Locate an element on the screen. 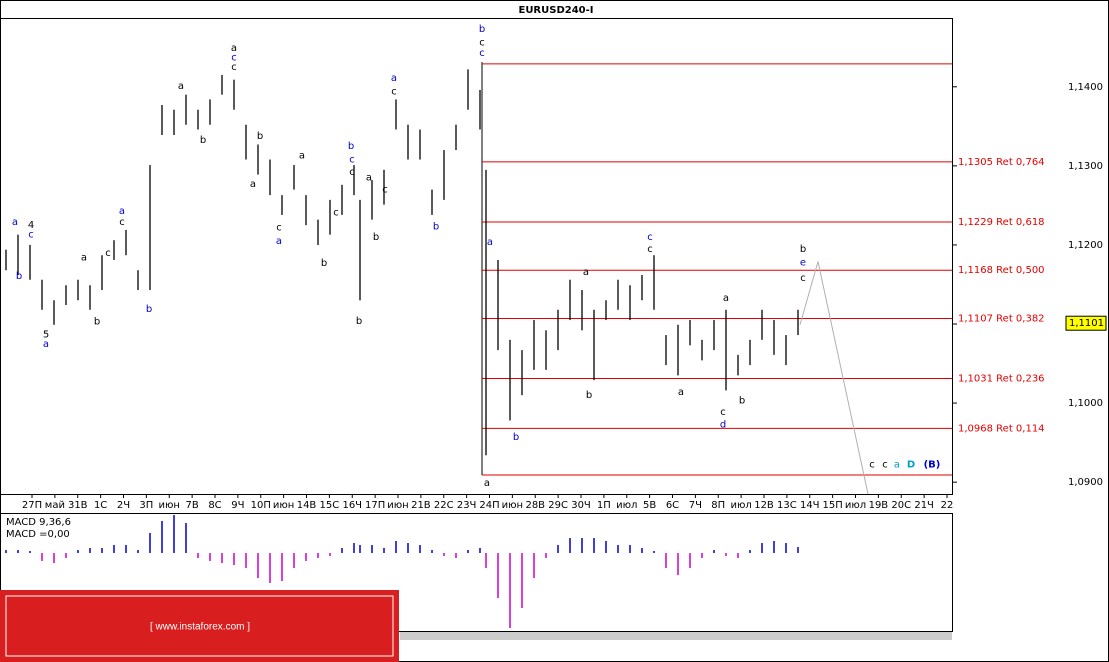 The width and height of the screenshot is (1109, 662). level-label: 1,1168 Ret 0,500 is located at coordinates (1001, 270).